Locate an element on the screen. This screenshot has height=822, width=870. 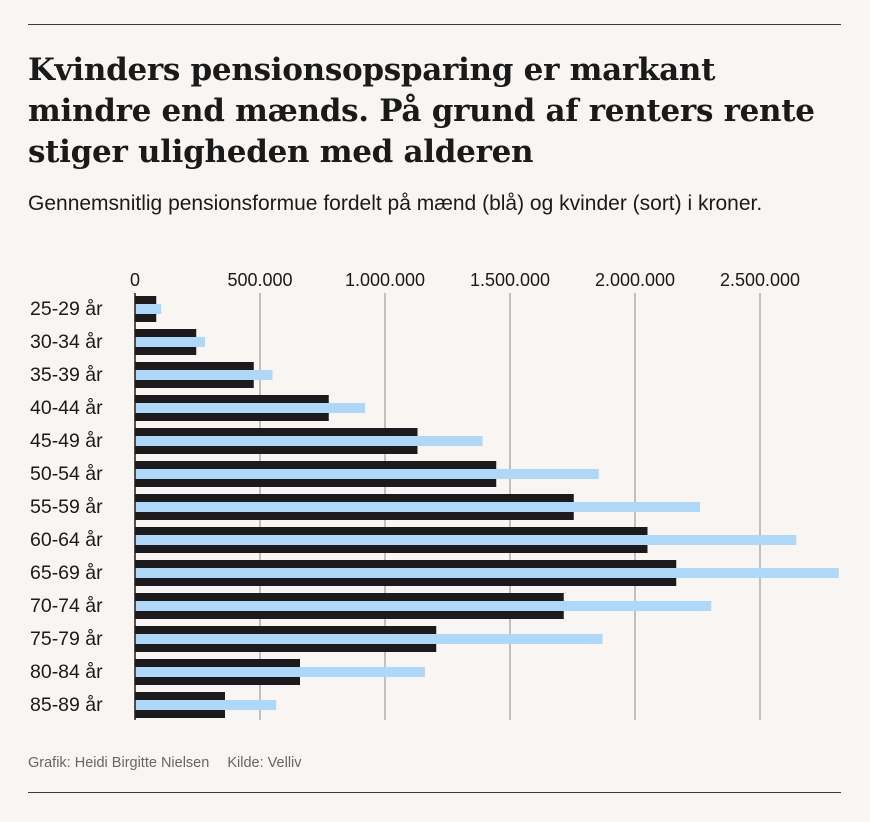
category-label: 60-64 år is located at coordinates (66, 540).